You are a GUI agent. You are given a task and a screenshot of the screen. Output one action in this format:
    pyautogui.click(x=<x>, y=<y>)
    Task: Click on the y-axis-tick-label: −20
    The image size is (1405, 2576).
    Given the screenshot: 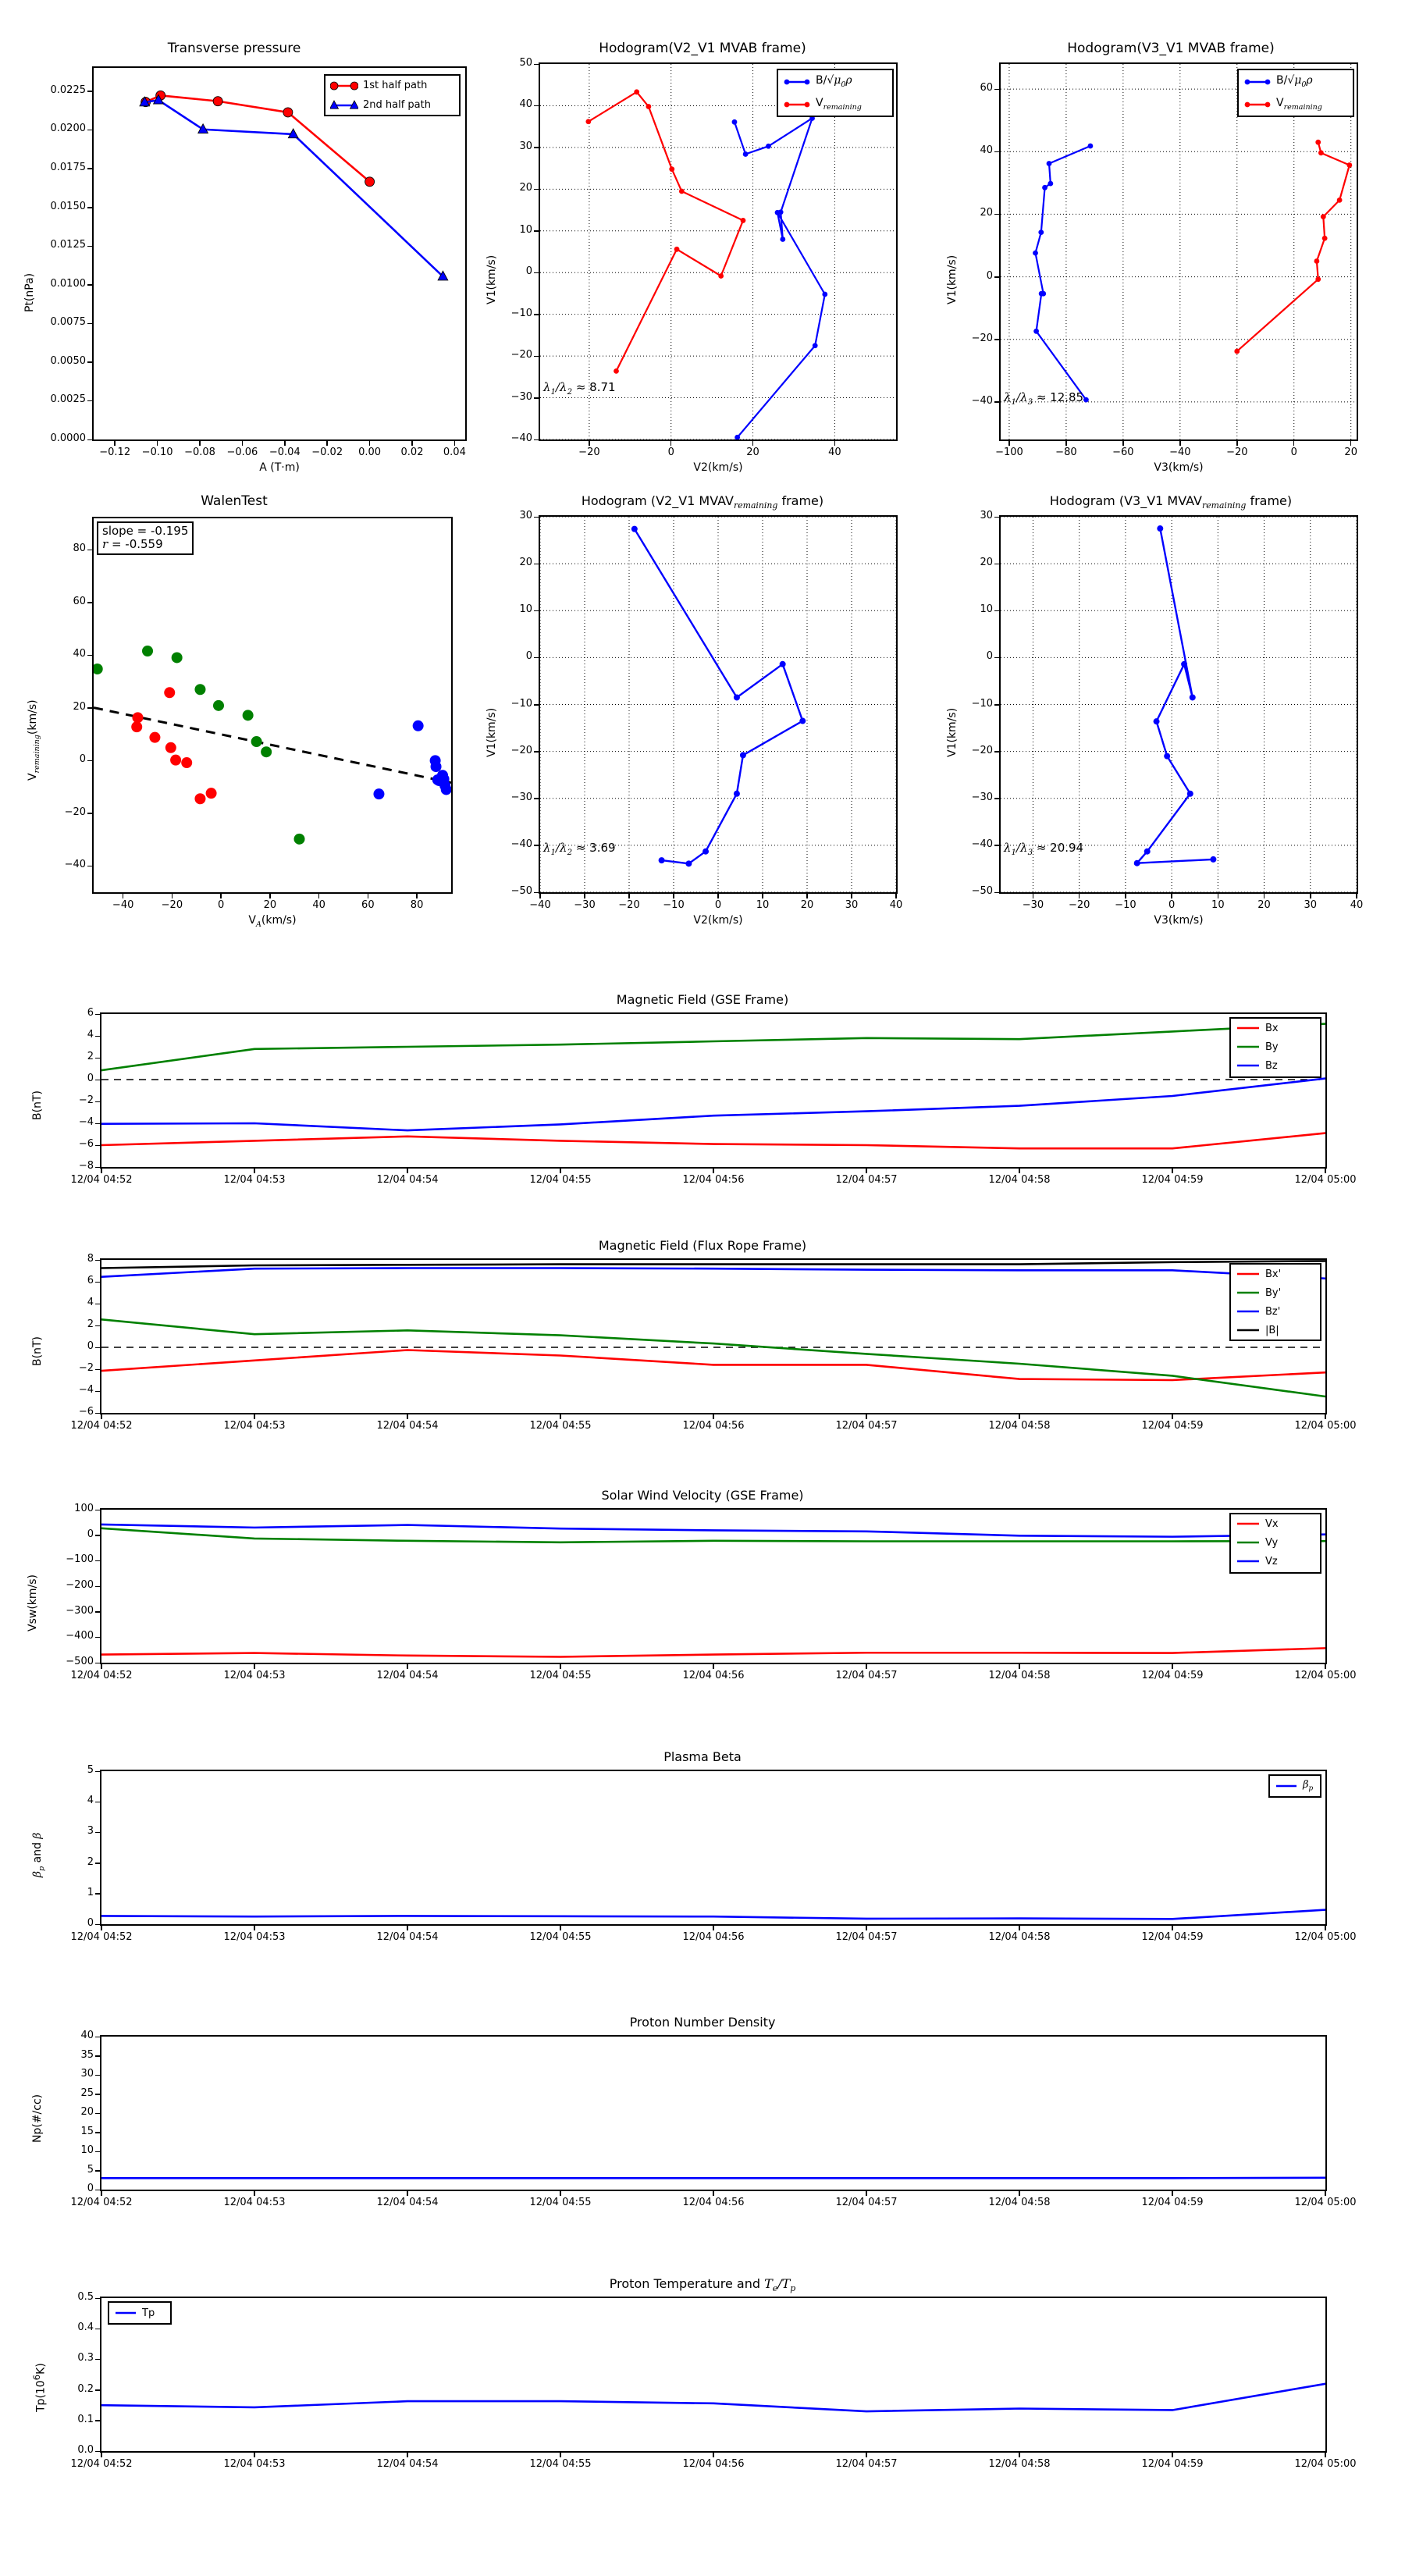 What is the action you would take?
    pyautogui.click(x=982, y=338)
    